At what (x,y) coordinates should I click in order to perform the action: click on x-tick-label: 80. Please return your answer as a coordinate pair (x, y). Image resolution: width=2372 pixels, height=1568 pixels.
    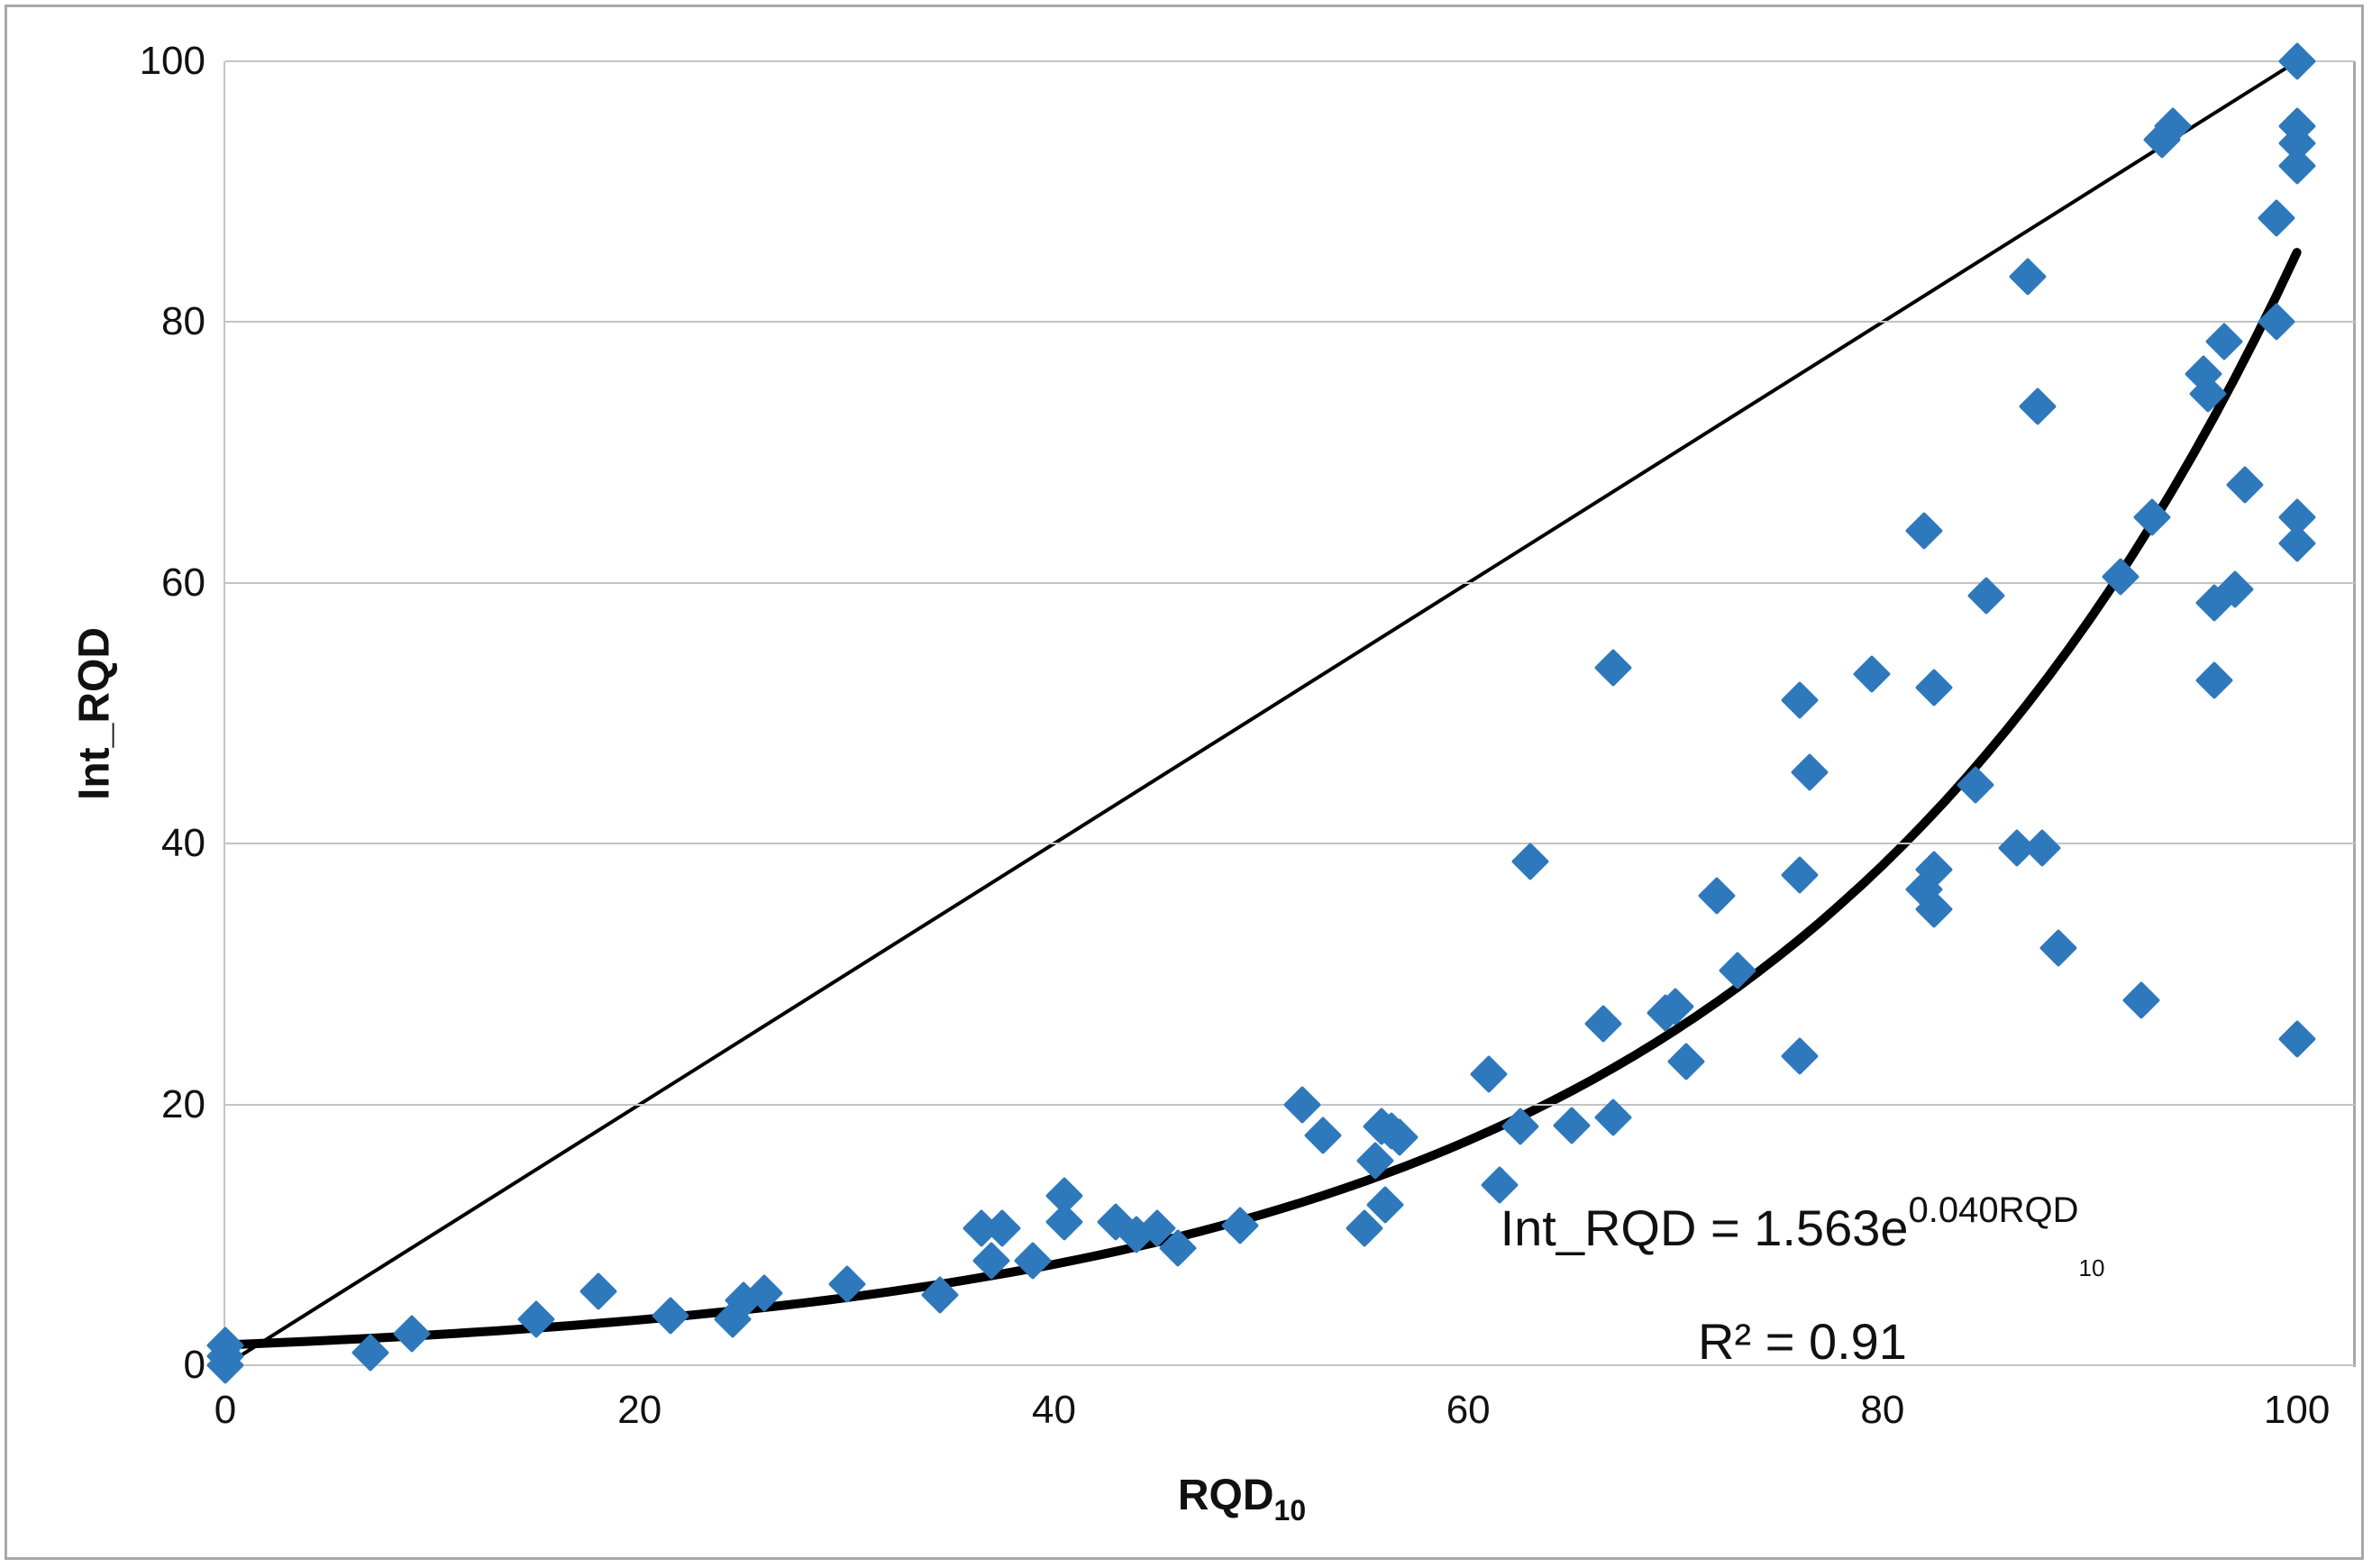
    Looking at the image, I should click on (1882, 1410).